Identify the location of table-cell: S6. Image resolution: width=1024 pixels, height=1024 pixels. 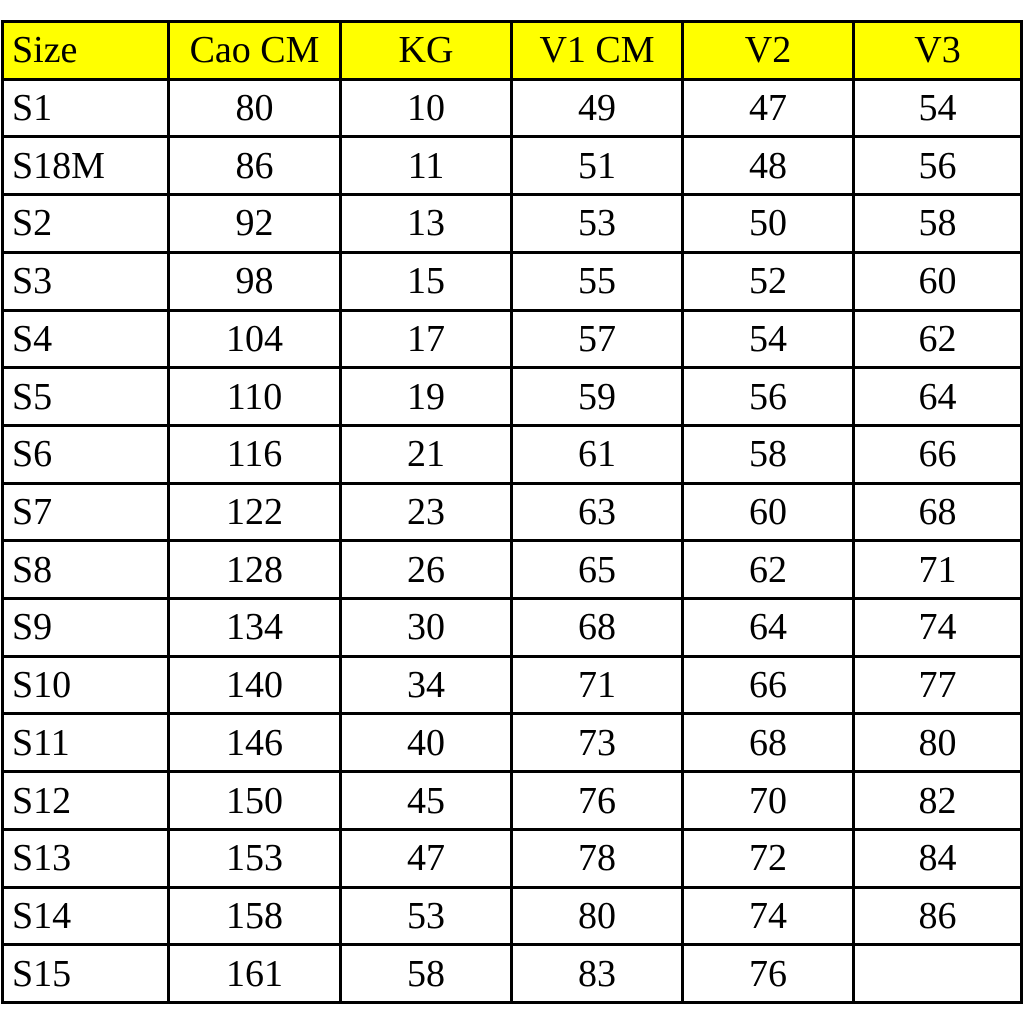
(85, 454).